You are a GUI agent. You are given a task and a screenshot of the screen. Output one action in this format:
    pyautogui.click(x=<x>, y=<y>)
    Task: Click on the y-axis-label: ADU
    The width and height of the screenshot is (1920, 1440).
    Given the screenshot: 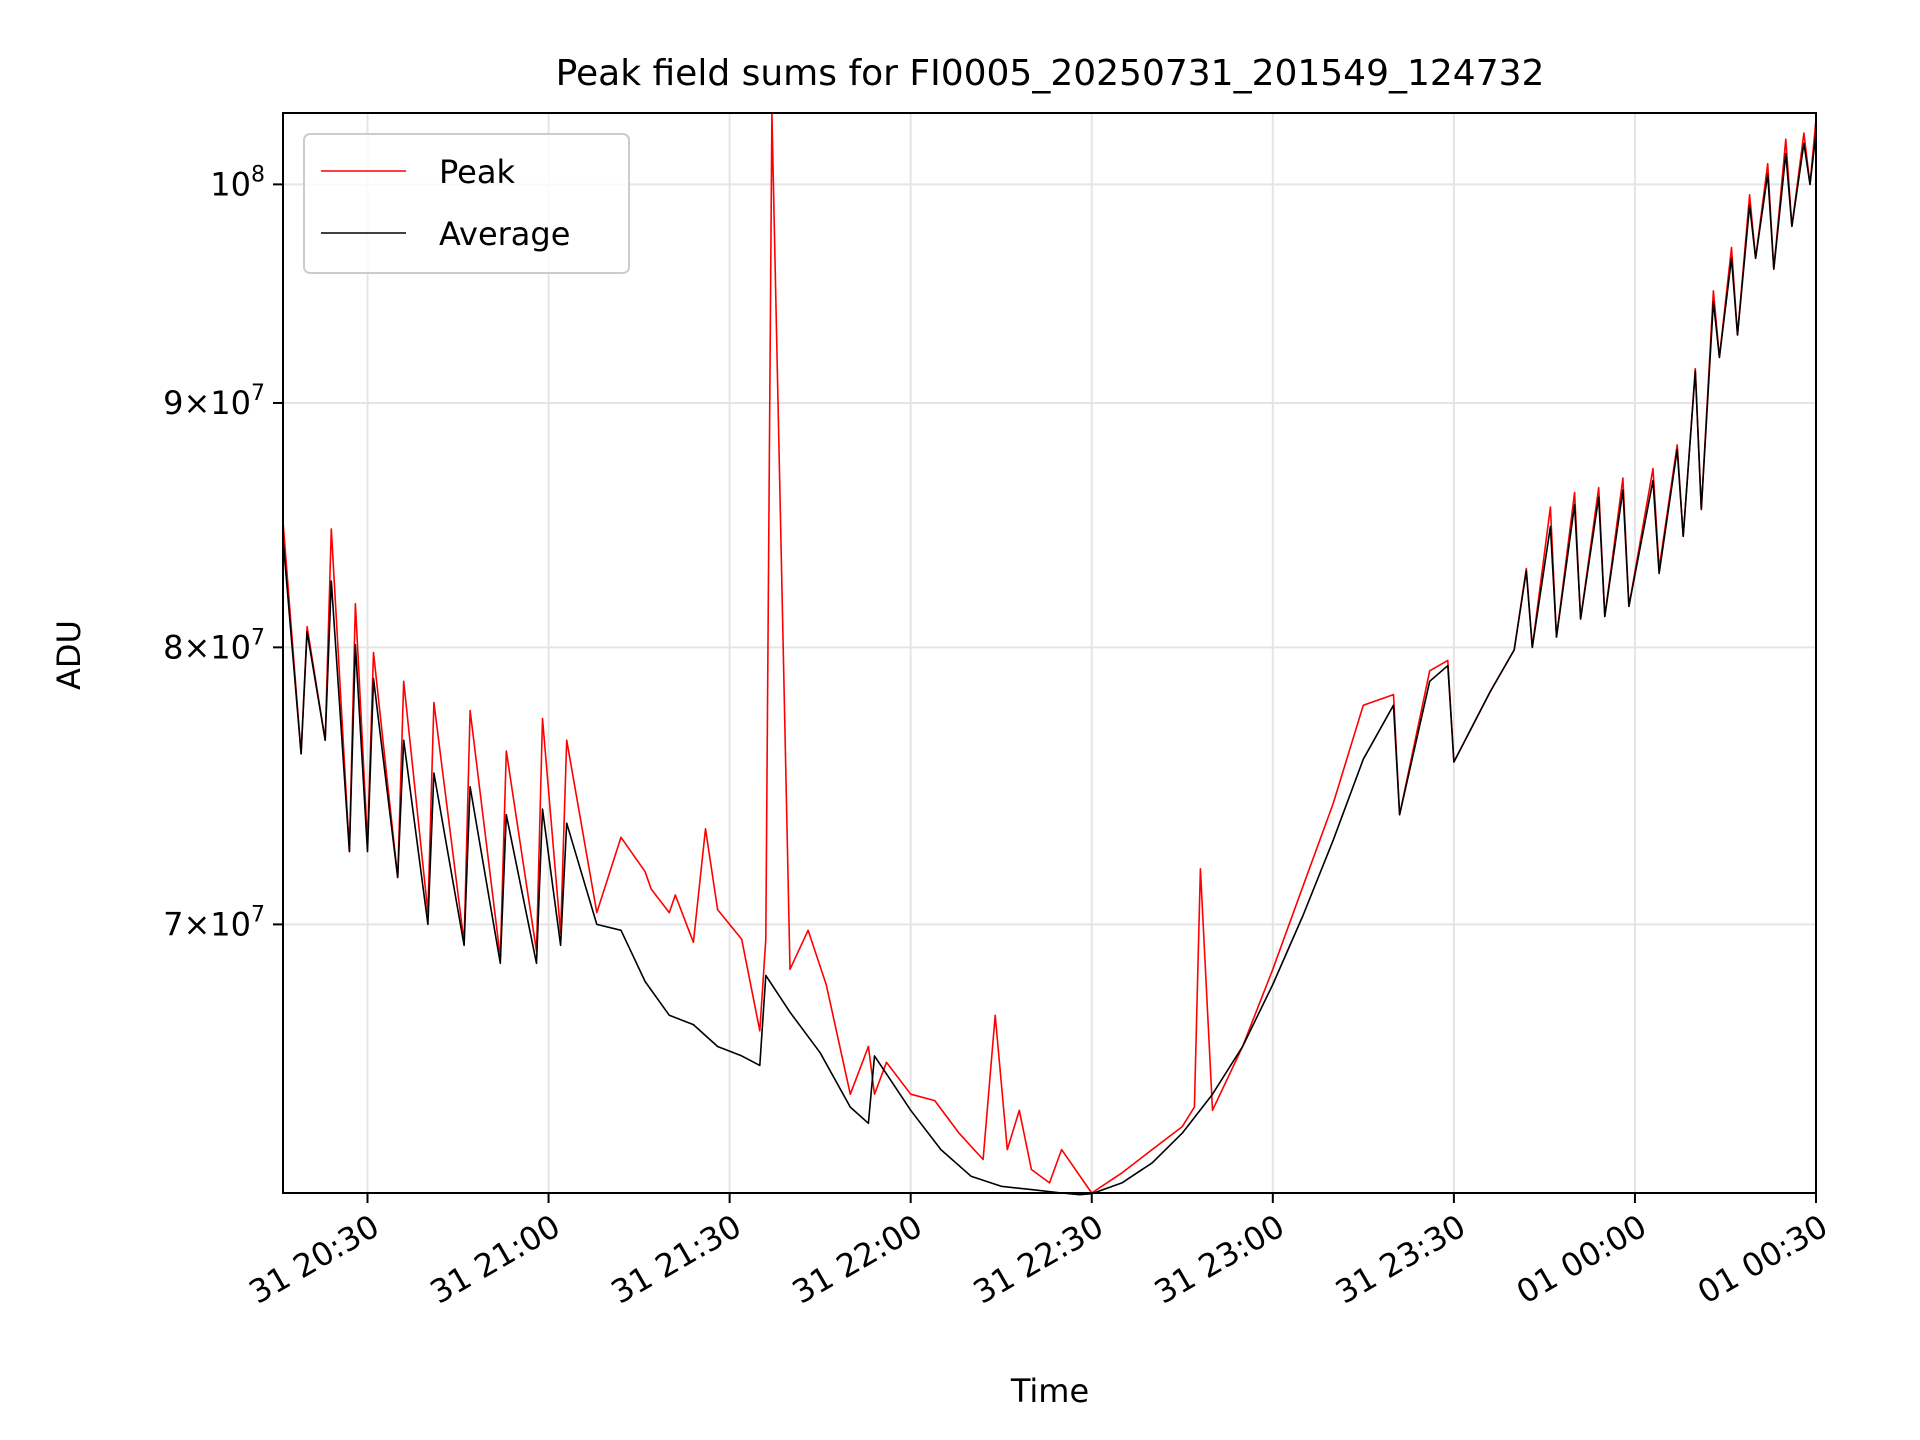 What is the action you would take?
    pyautogui.click(x=69, y=655)
    